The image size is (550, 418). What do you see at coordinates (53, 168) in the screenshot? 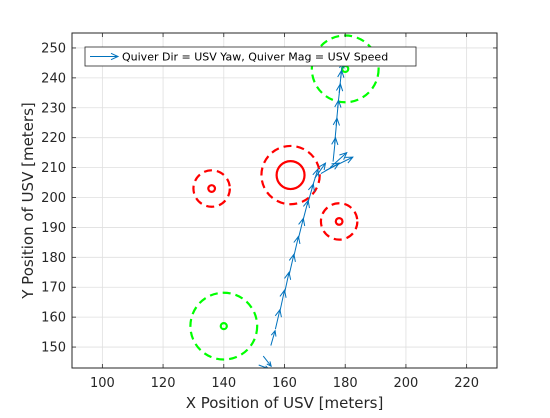
I see `y-tick-label: 210` at bounding box center [53, 168].